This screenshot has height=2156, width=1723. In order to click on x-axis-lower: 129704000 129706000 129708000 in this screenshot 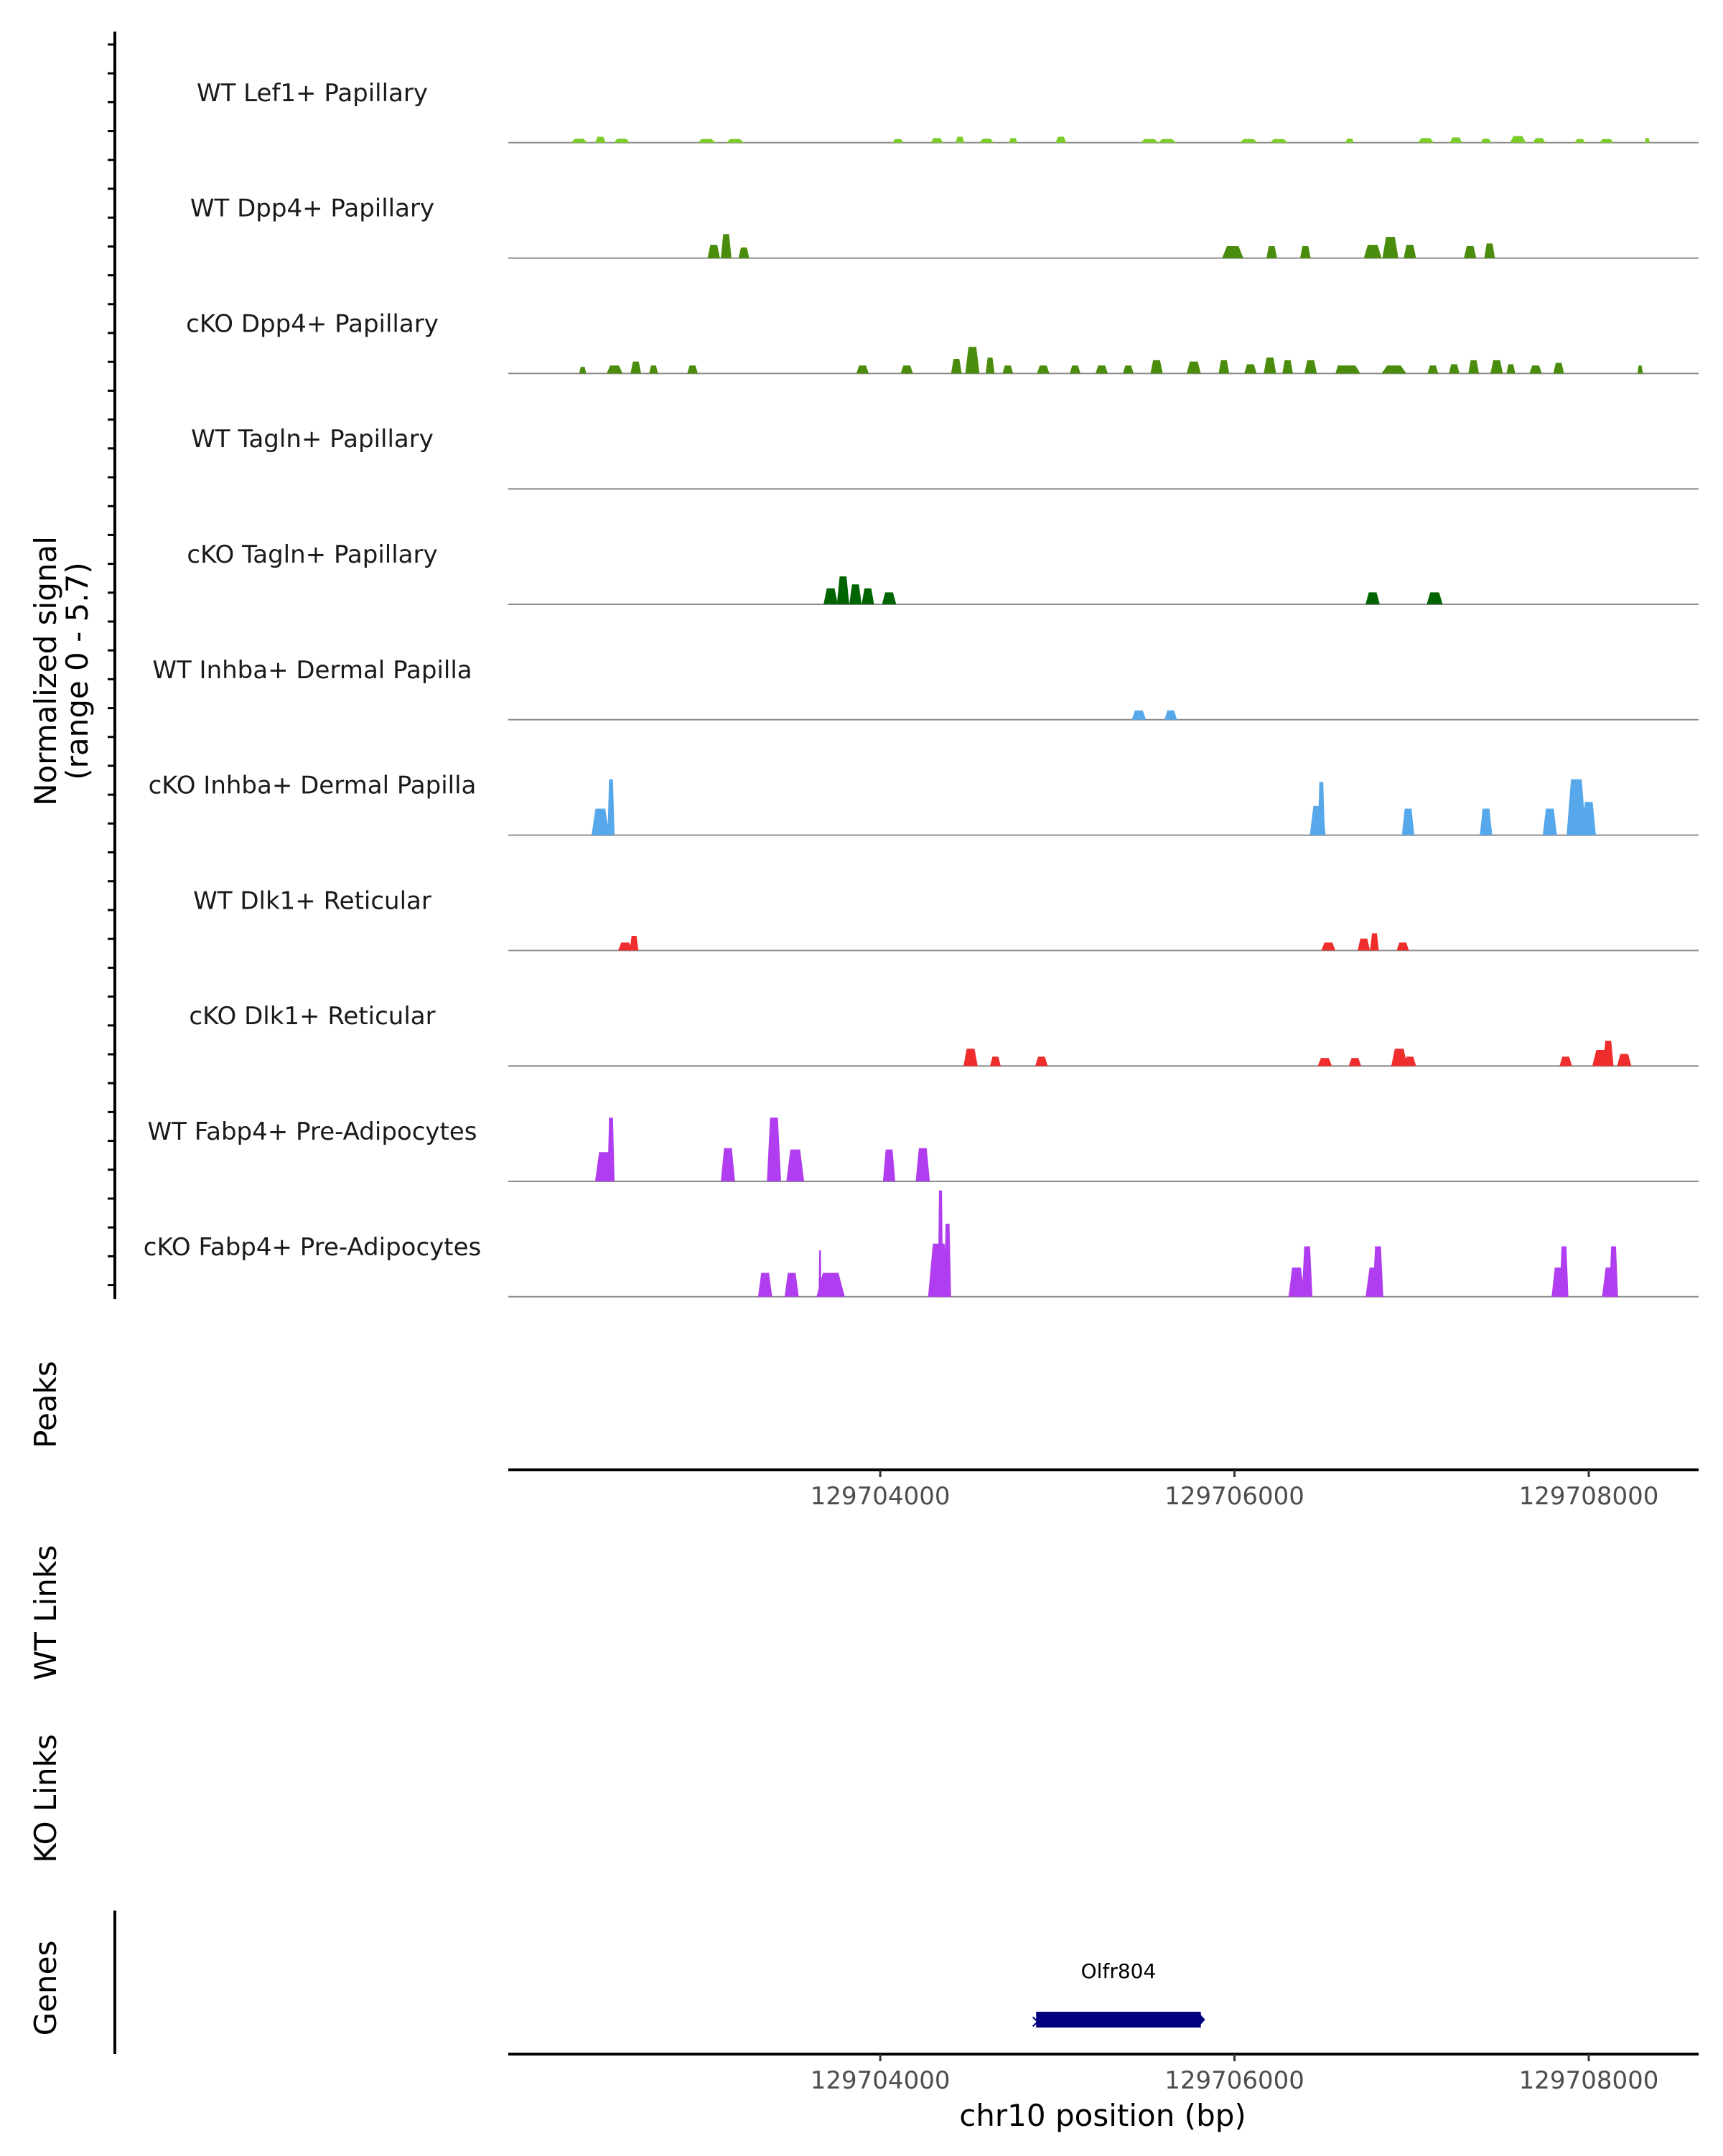, I will do `click(1103, 2074)`.